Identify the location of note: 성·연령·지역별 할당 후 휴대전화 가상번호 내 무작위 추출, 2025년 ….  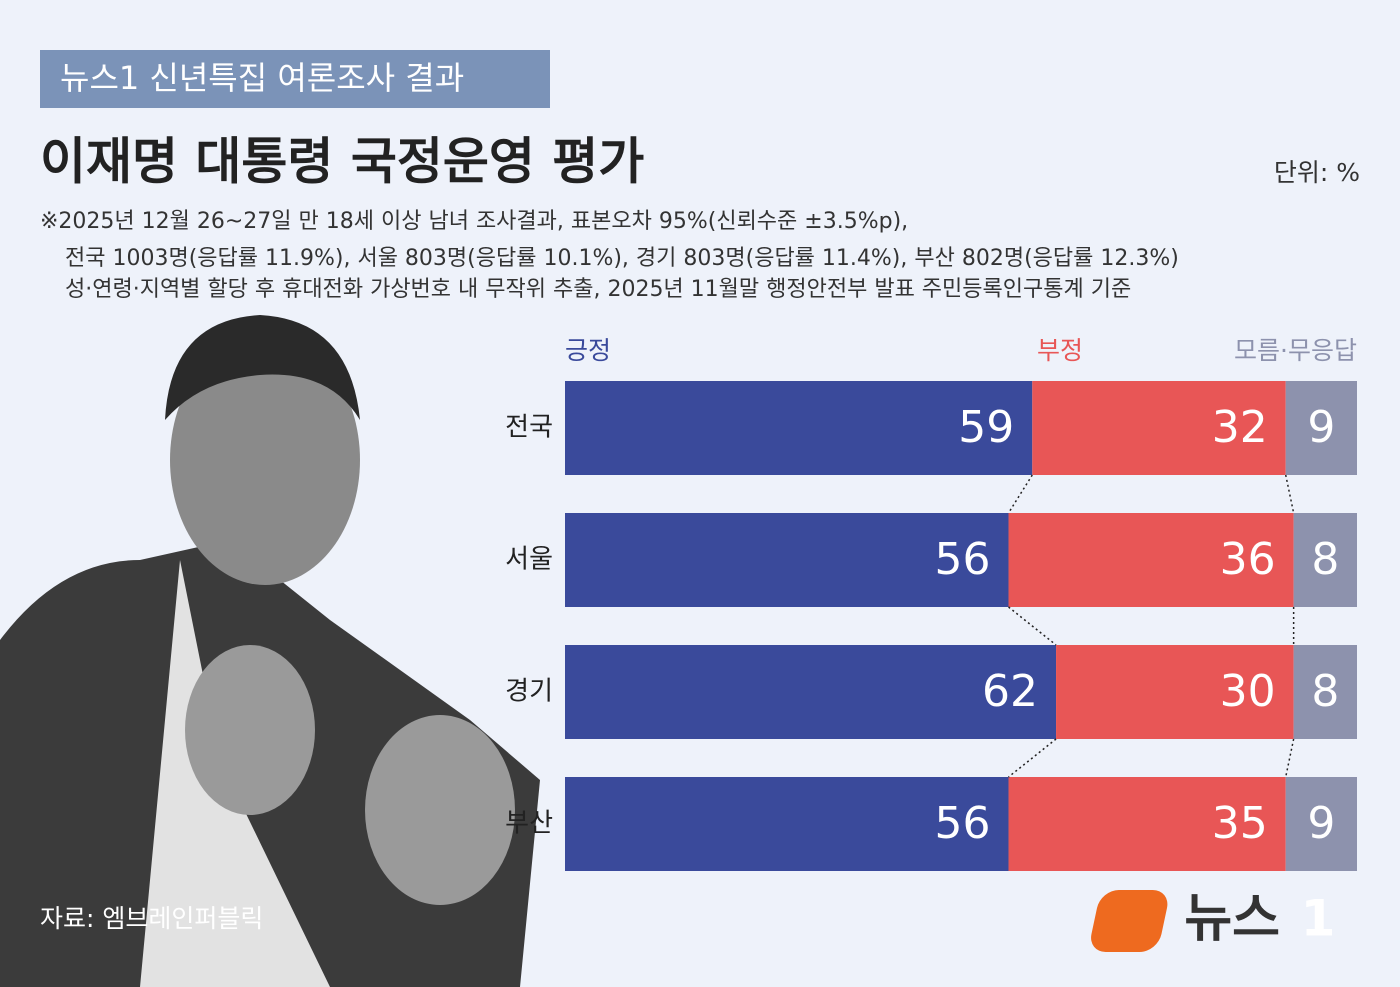
(598, 289).